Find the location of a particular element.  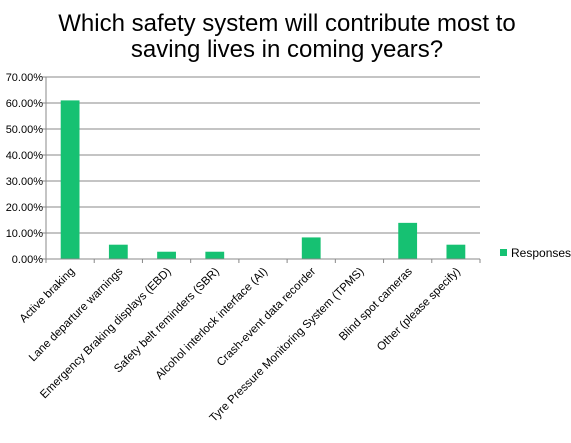

legend-label: Responses is located at coordinates (541, 253).